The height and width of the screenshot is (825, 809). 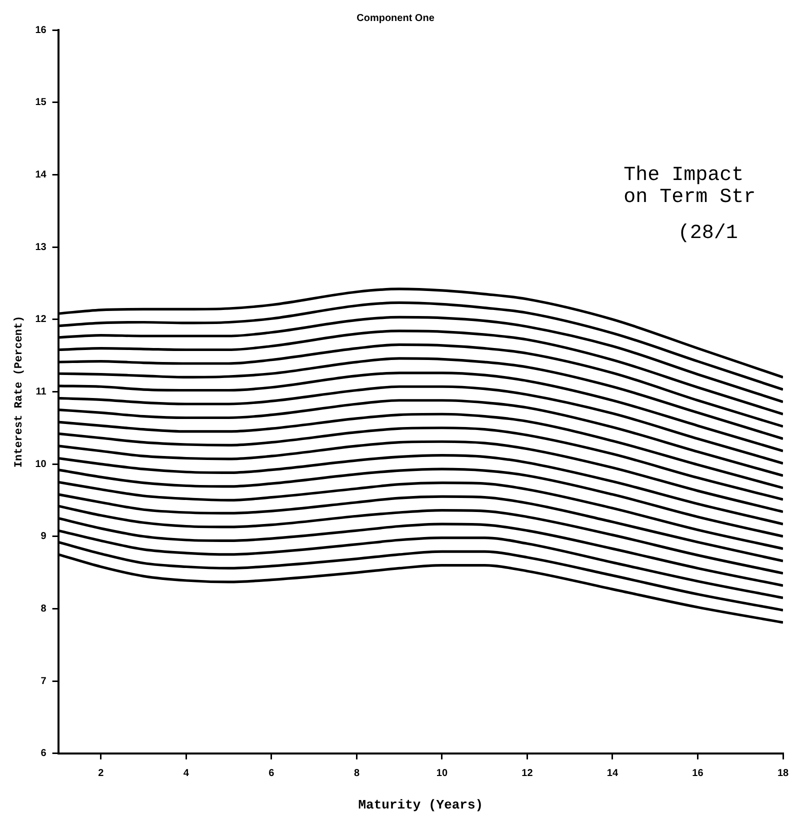 What do you see at coordinates (41, 30) in the screenshot?
I see `y-tick-label: 16` at bounding box center [41, 30].